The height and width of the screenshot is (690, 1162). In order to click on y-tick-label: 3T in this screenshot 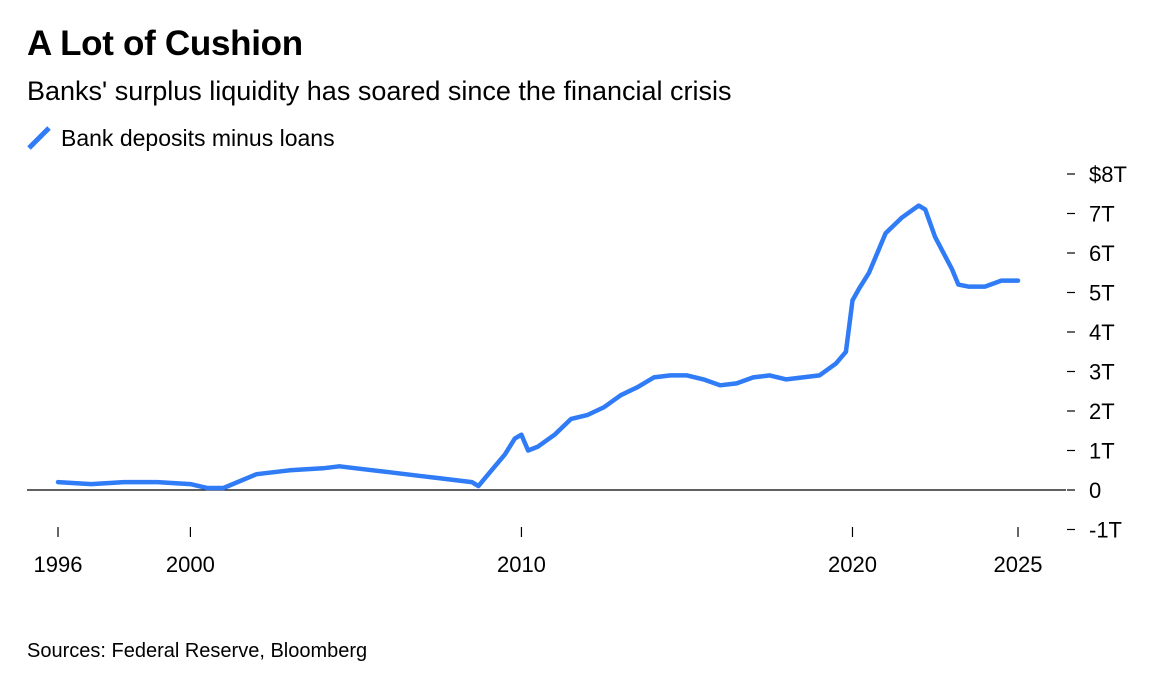, I will do `click(1102, 372)`.